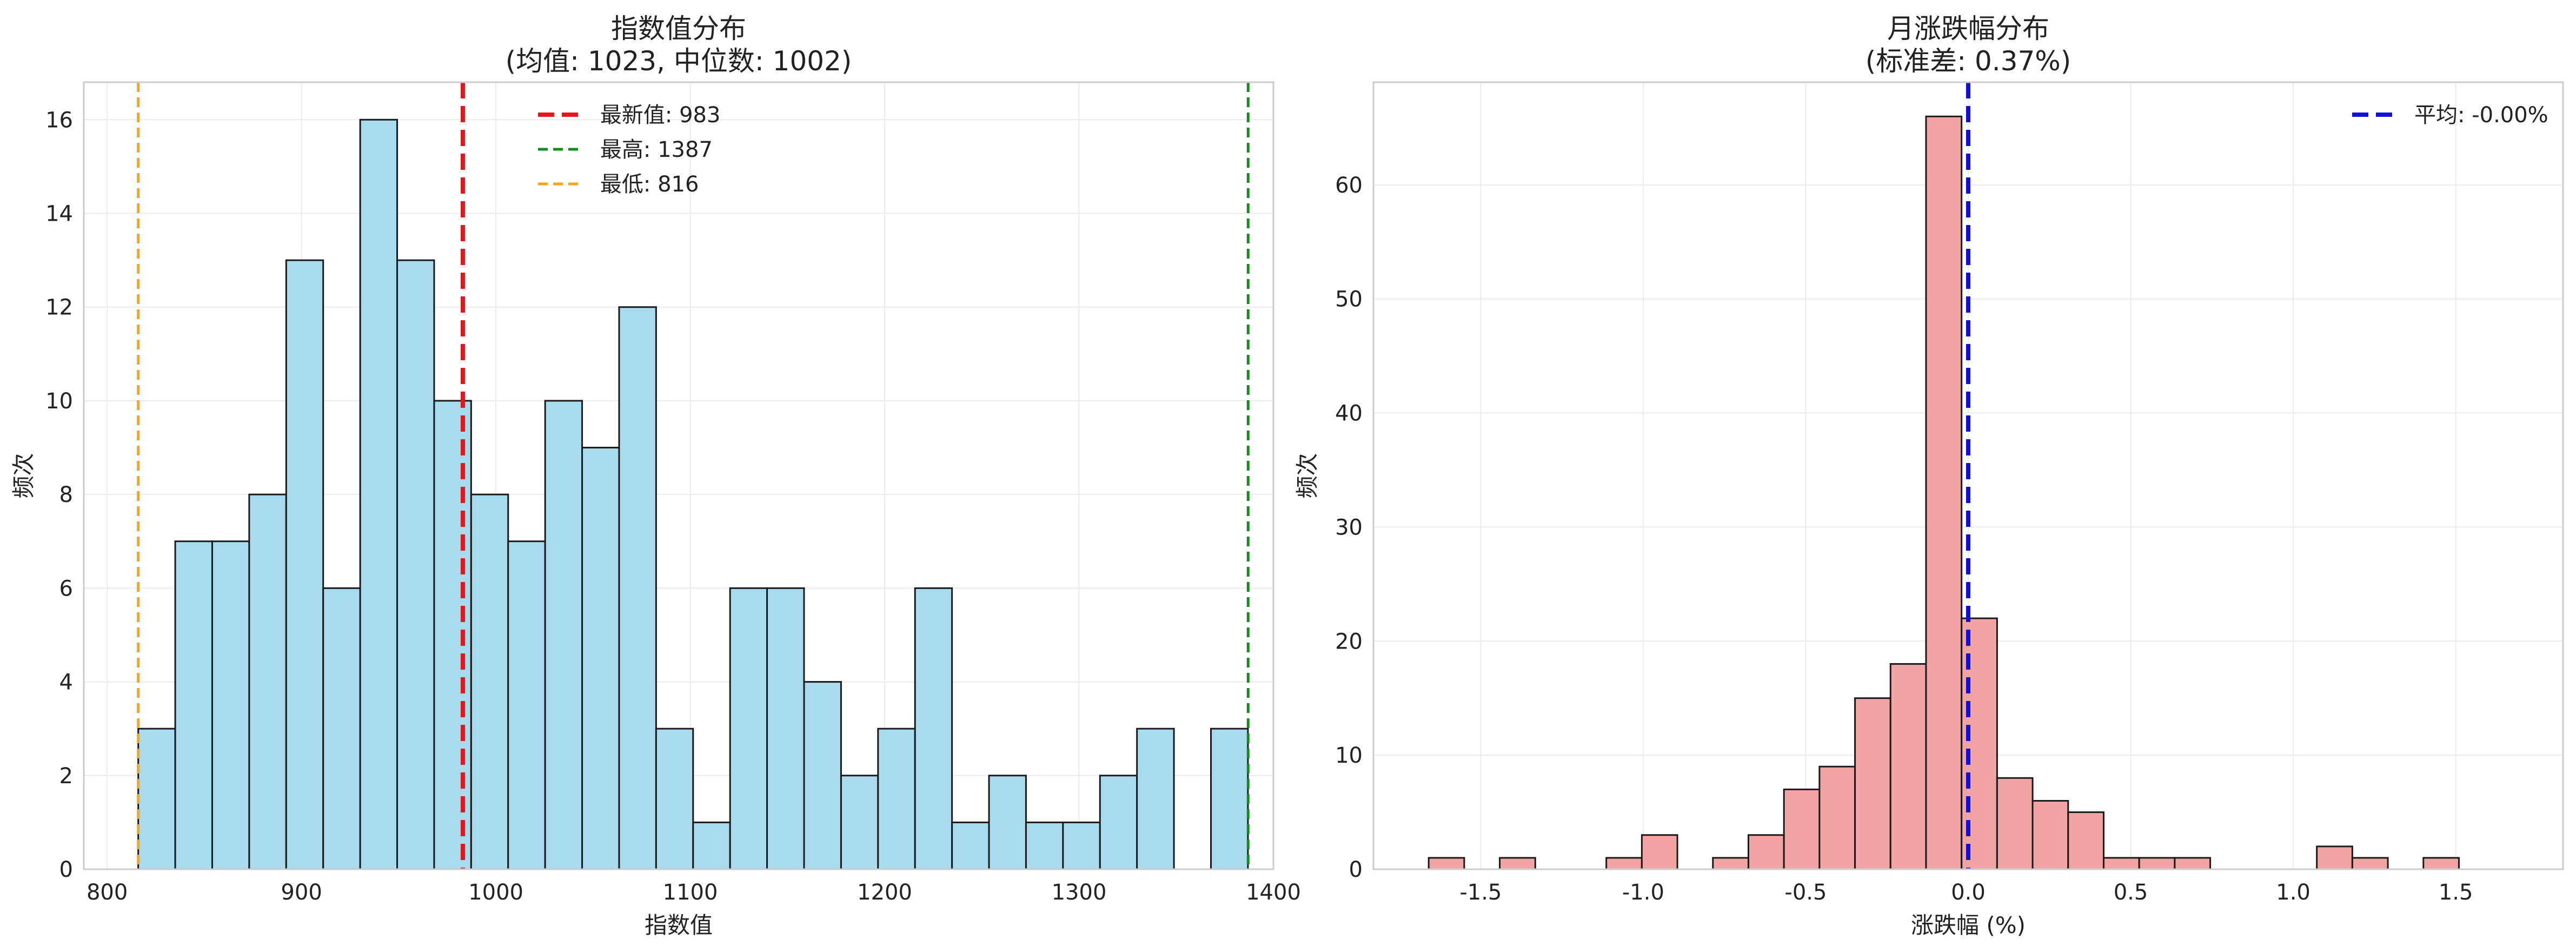 The height and width of the screenshot is (952, 2576). Describe the element at coordinates (59, 308) in the screenshot. I see `y-tick-label: 12` at that location.